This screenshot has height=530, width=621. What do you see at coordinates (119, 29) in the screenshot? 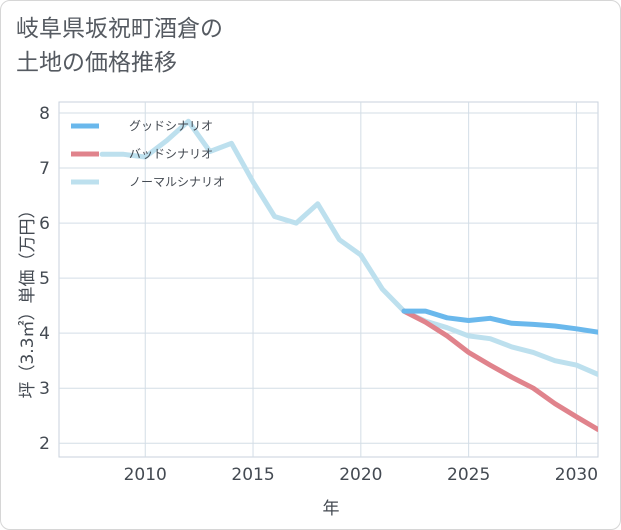
I see `title-line-1: 岐阜県坂祝町酒倉の` at bounding box center [119, 29].